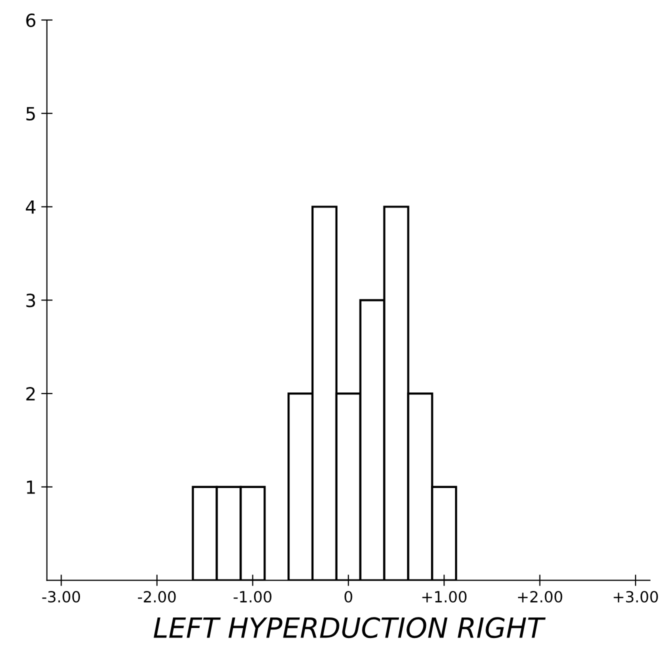 Image resolution: width=670 pixels, height=667 pixels. Describe the element at coordinates (253, 596) in the screenshot. I see `x-tick-label: -1.00` at that location.